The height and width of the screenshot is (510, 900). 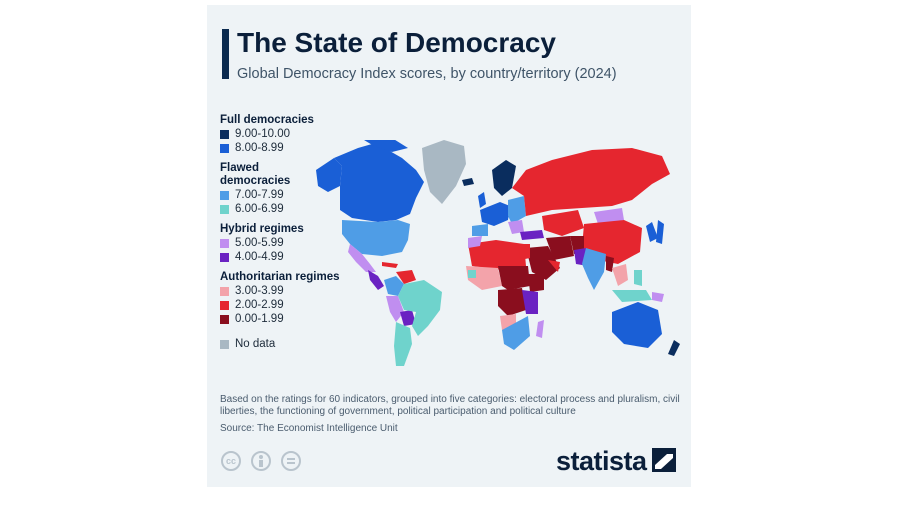 I want to click on map-region-brazil, so click(x=420, y=308).